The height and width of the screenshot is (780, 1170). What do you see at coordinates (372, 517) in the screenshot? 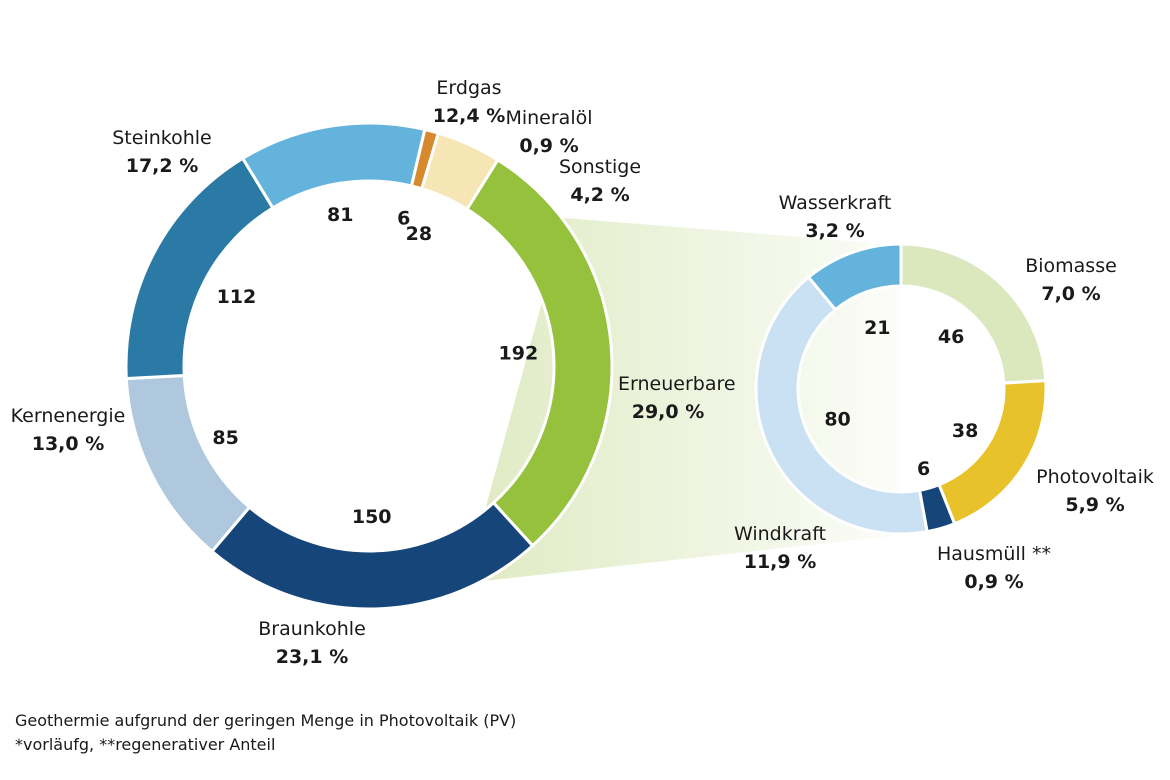
I see `value-label-braunkohle: 150` at bounding box center [372, 517].